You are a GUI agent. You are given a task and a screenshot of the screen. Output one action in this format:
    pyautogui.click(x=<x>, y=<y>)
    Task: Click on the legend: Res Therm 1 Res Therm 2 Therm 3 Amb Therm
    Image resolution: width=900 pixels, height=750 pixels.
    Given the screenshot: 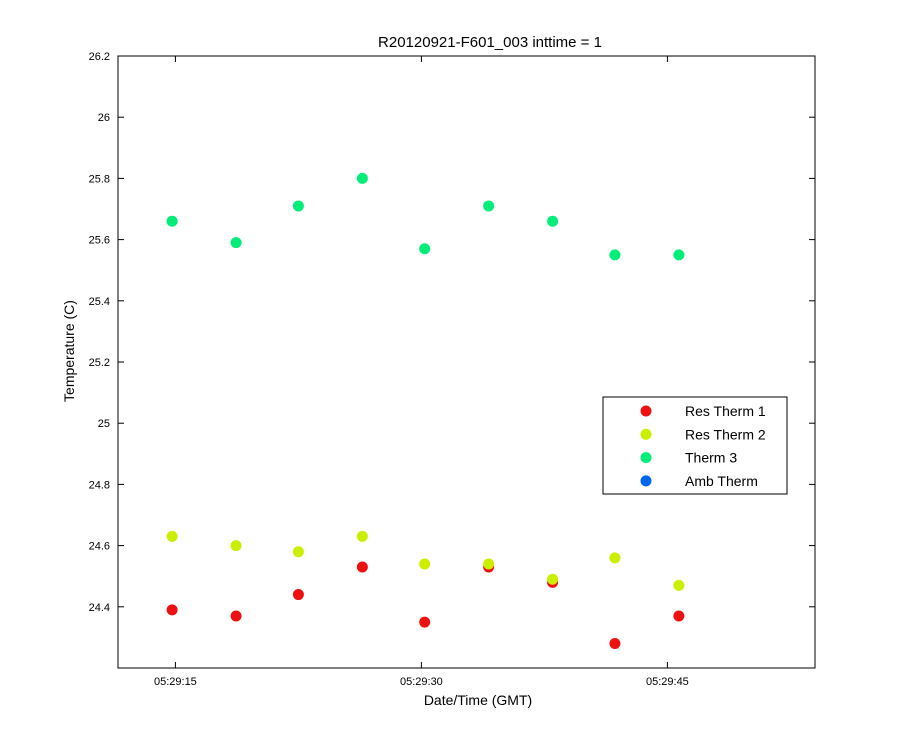 What is the action you would take?
    pyautogui.click(x=695, y=445)
    